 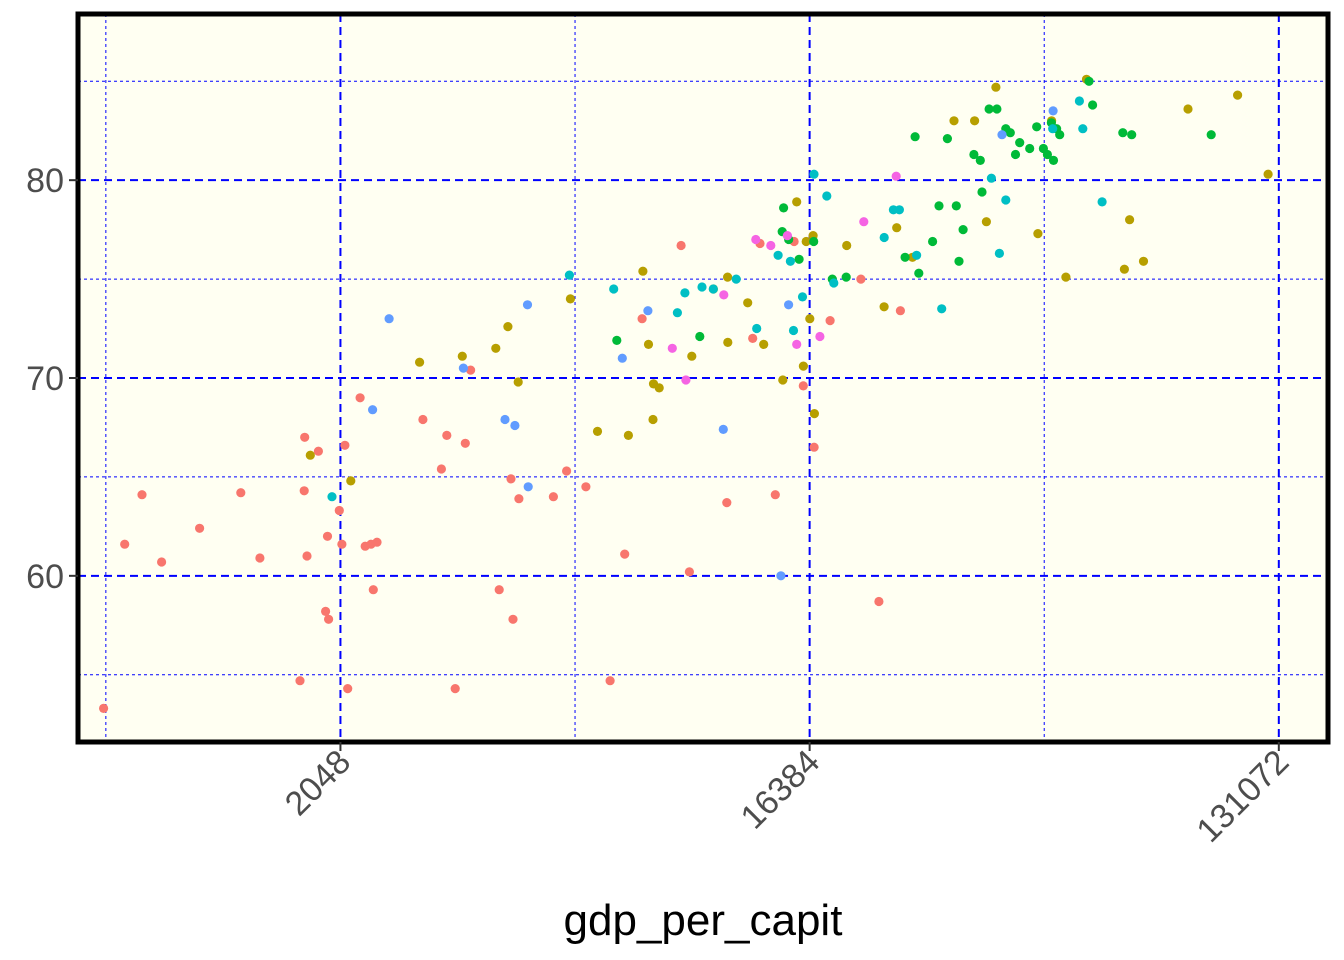 I want to click on x-tick-label: 131072, so click(x=1242, y=796).